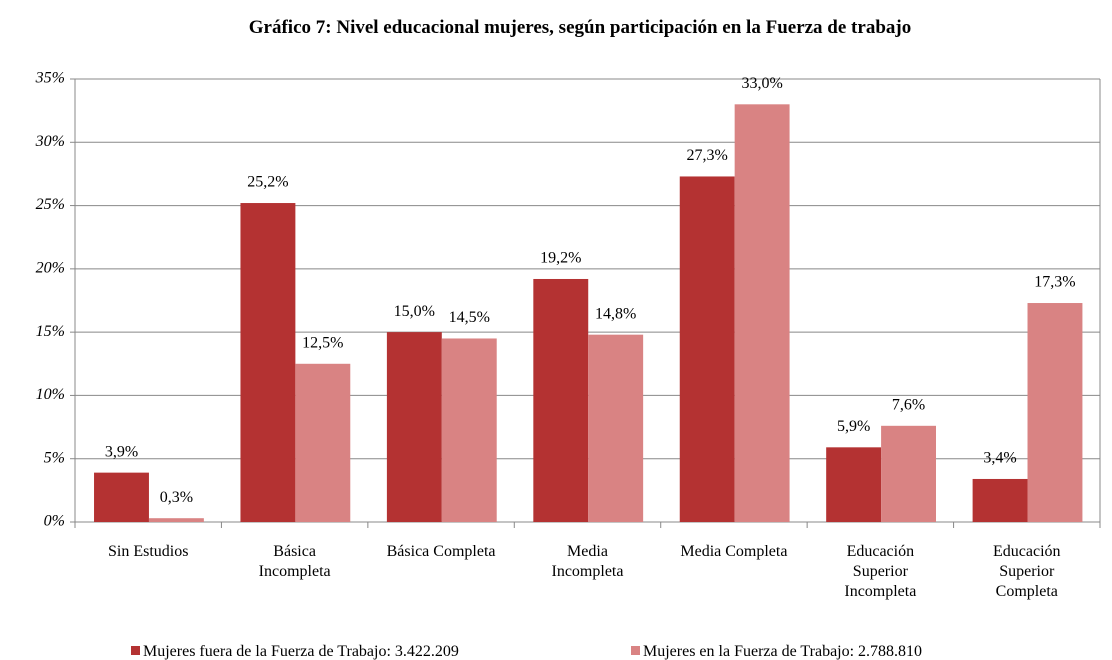  Describe the element at coordinates (121, 451) in the screenshot. I see `data-label: 3,9%` at that location.